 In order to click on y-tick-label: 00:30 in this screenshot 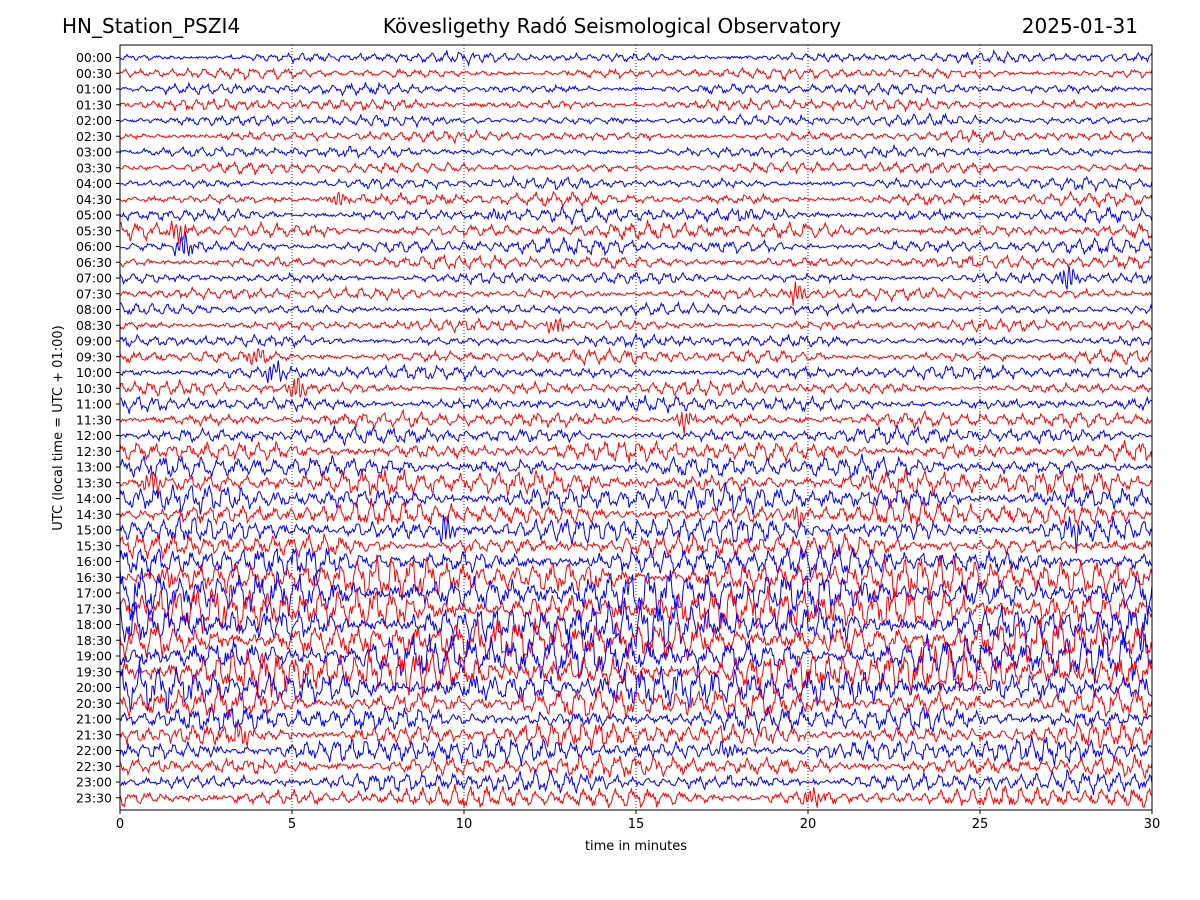, I will do `click(94, 73)`.